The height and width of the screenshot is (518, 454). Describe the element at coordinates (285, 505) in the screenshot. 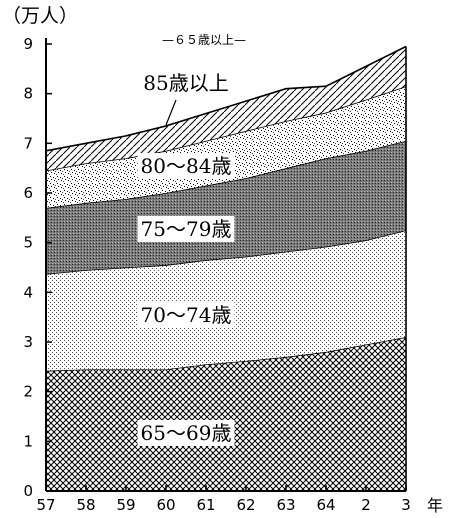

I see `x-tick-label: 63` at that location.